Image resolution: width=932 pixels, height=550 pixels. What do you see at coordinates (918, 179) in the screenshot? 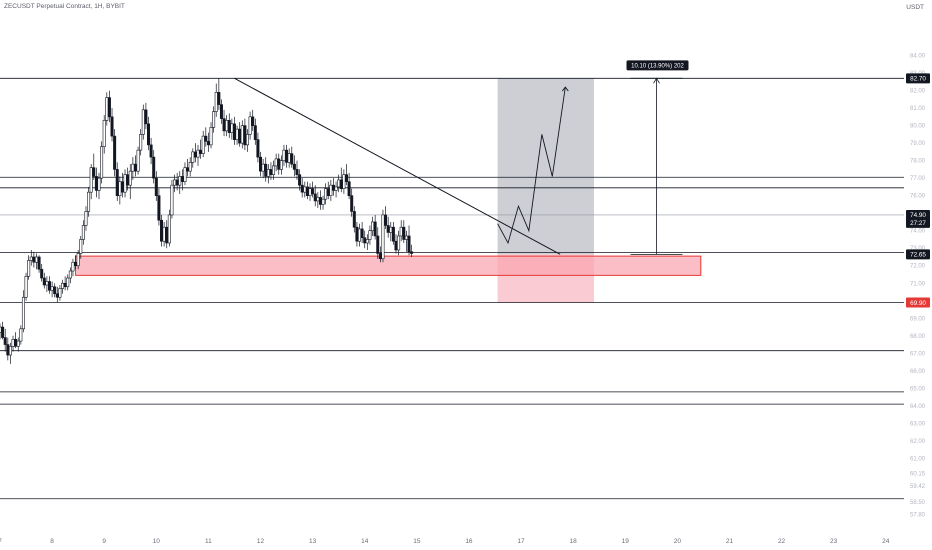
I see `y-tick-label: 77.00` at bounding box center [918, 179].